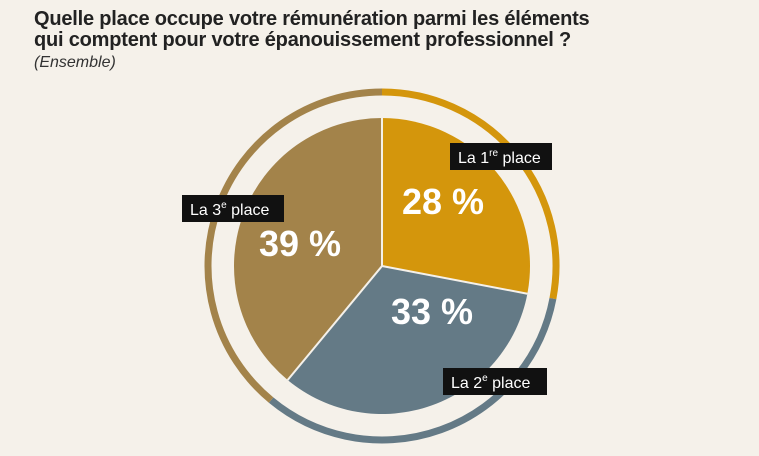 The width and height of the screenshot is (759, 456). I want to click on callout-label-2: La 2e place, so click(491, 382).